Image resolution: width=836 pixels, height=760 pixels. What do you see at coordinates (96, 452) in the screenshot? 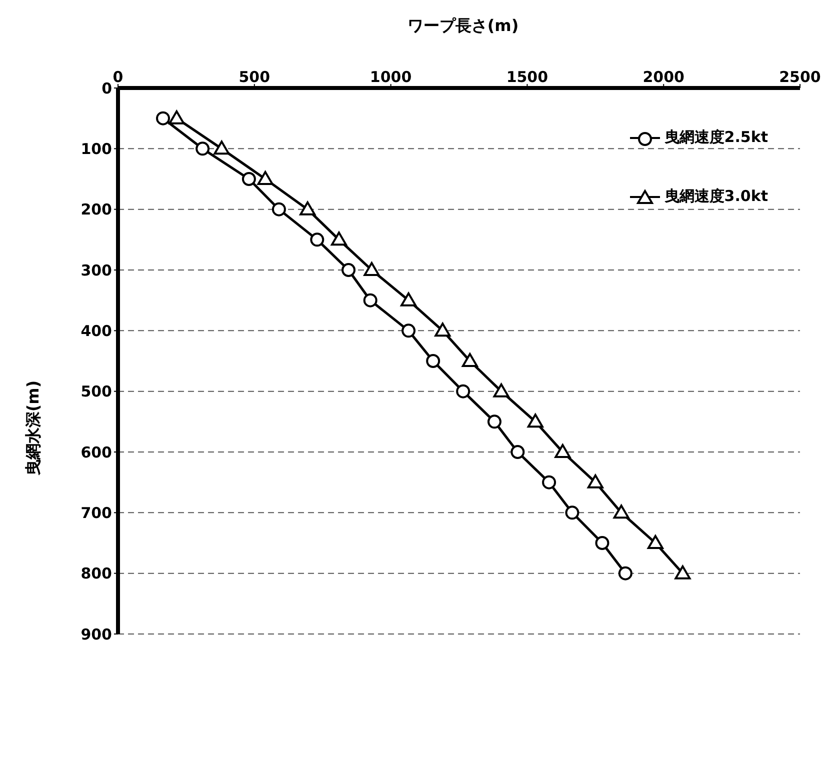
I see `y-tick-label: 600` at bounding box center [96, 452].